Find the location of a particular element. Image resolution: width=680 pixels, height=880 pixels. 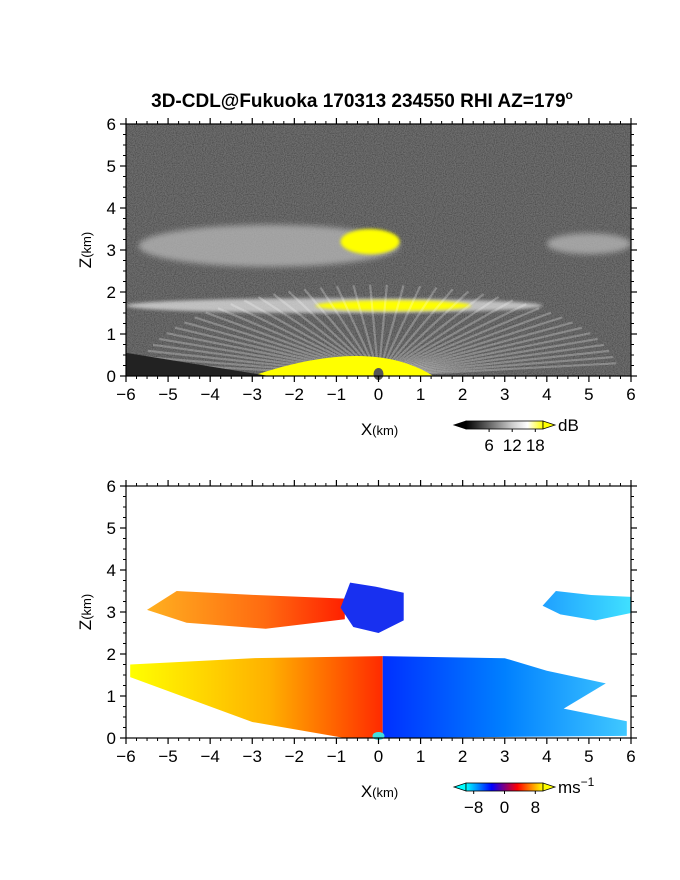

lidar-site is located at coordinates (378, 374).